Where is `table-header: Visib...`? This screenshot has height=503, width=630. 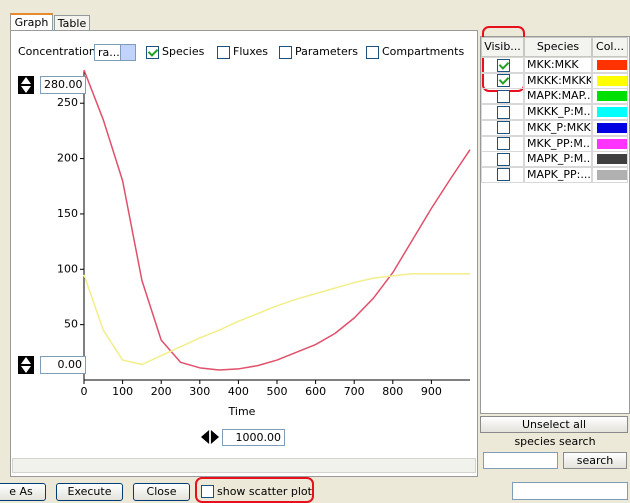
table-header: Visib... is located at coordinates (502, 47).